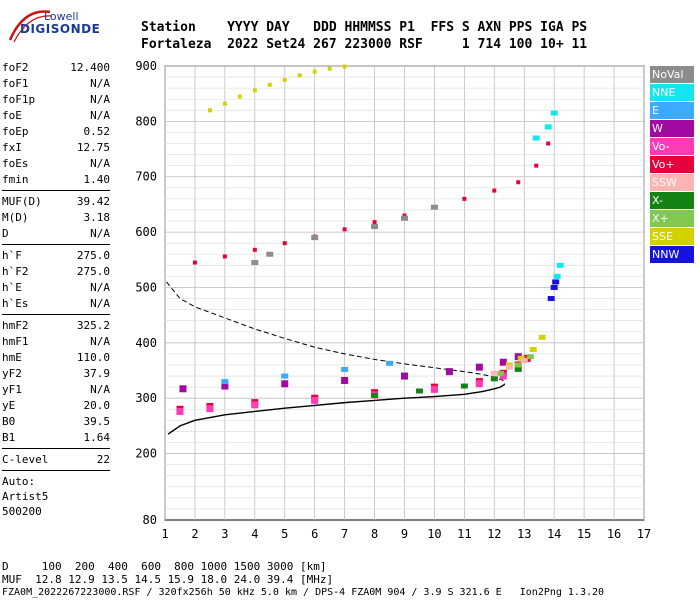 The image size is (700, 600). What do you see at coordinates (61, 16) in the screenshot?
I see `logo-line1: Lowell` at bounding box center [61, 16].